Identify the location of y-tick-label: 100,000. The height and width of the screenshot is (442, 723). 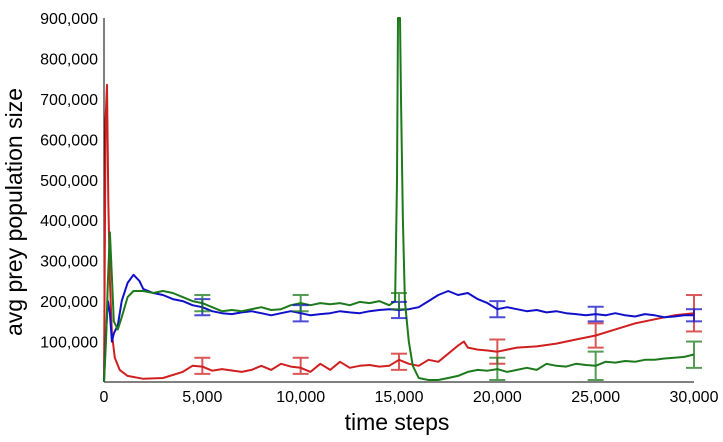
(69, 343).